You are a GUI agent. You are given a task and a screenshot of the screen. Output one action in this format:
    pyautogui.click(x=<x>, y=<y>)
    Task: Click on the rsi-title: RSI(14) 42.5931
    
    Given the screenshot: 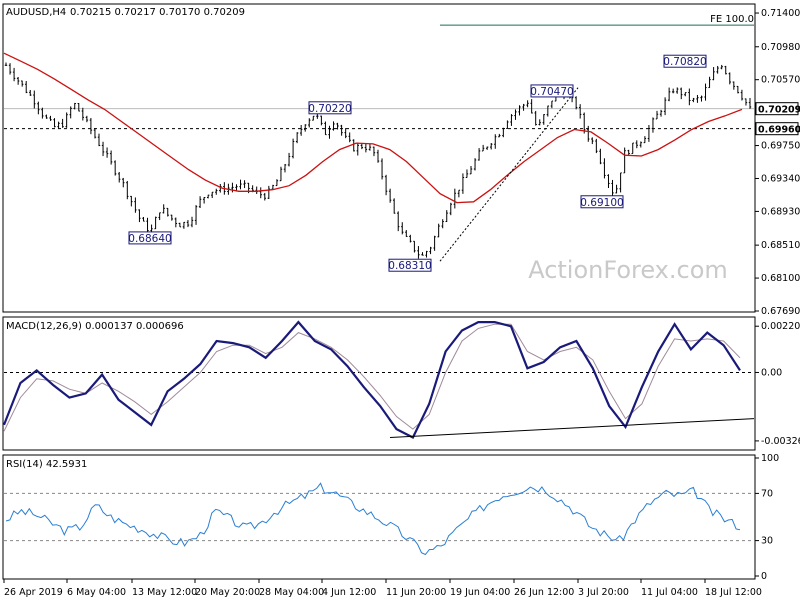 What is the action you would take?
    pyautogui.click(x=46, y=464)
    